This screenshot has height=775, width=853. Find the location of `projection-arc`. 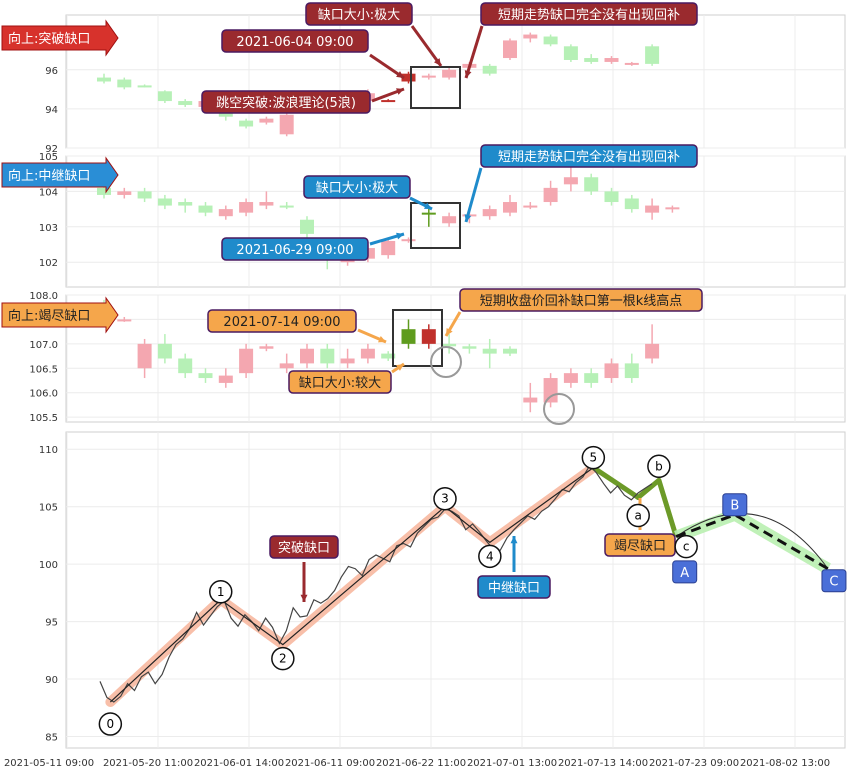

projection-arc is located at coordinates (752, 541).